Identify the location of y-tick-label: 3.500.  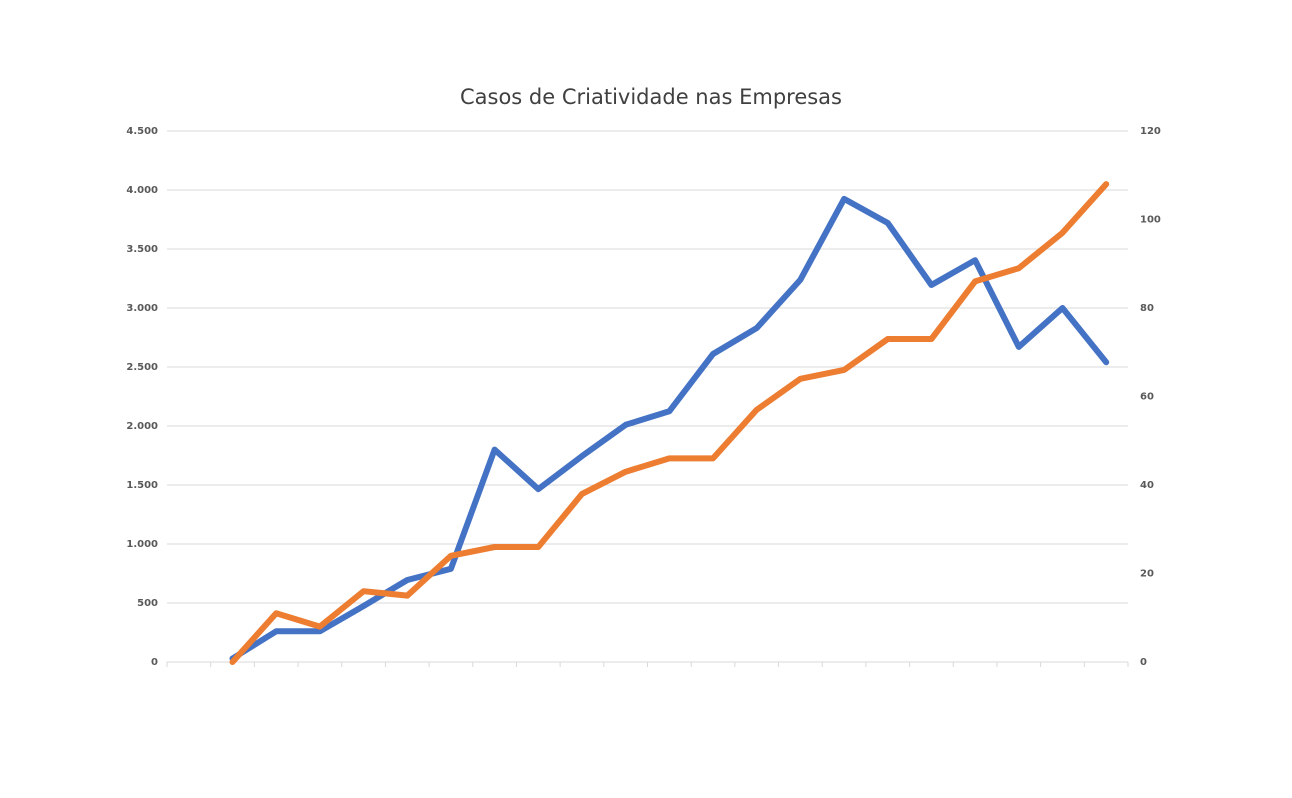
(142, 249).